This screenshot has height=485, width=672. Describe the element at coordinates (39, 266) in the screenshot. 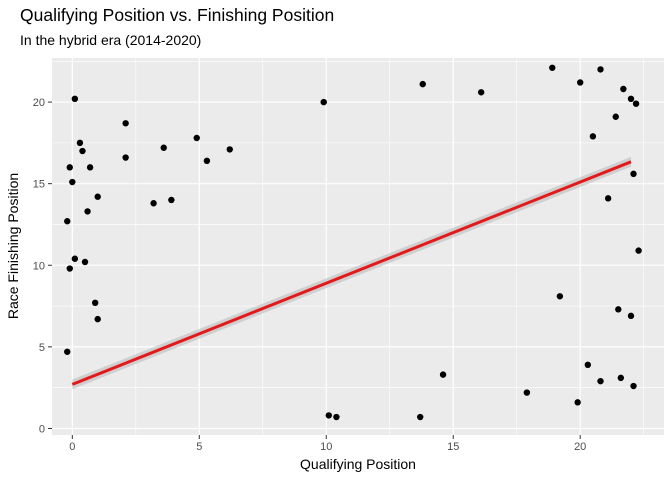

I see `y-tick-label: 10` at that location.